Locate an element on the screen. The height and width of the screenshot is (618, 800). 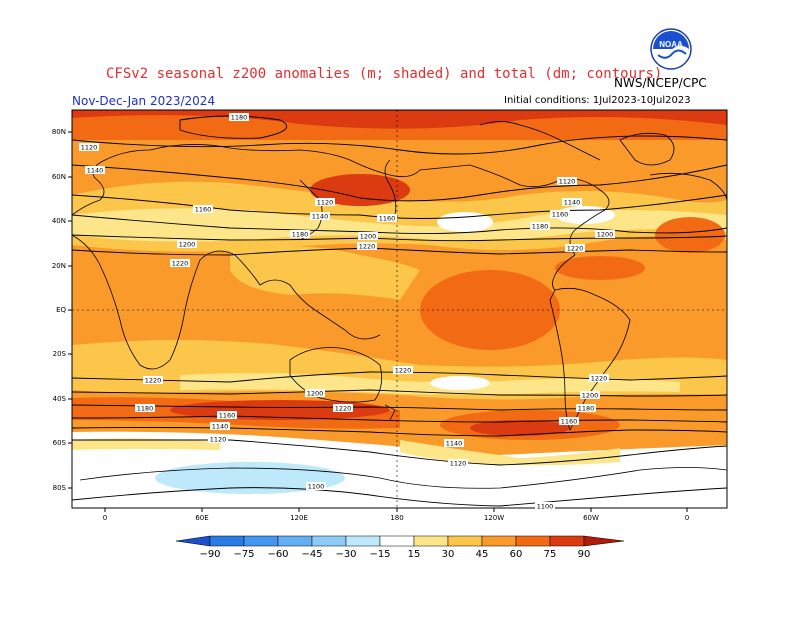
lon-label-120w: 120W is located at coordinates (494, 518).